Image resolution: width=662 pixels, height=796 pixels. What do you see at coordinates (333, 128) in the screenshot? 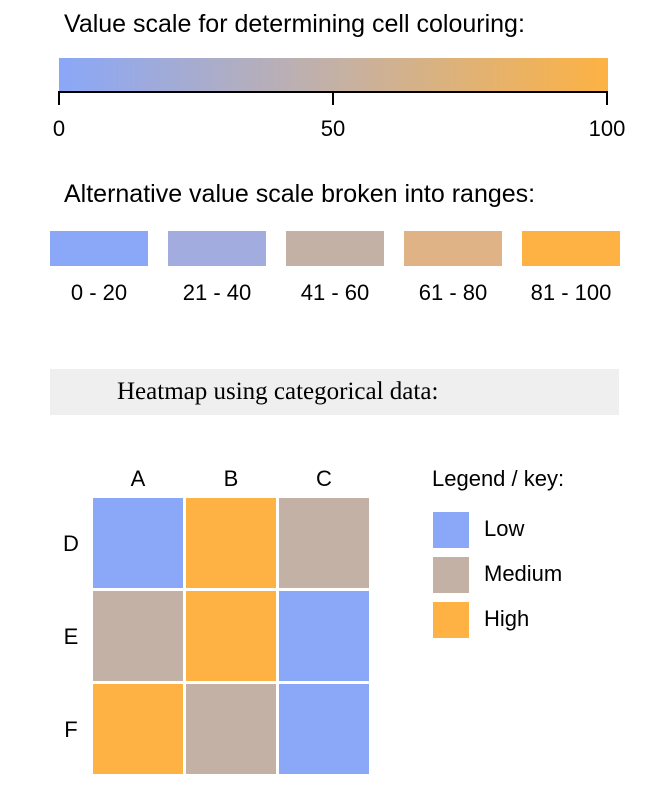
I see `scale-tick-label: 50` at bounding box center [333, 128].